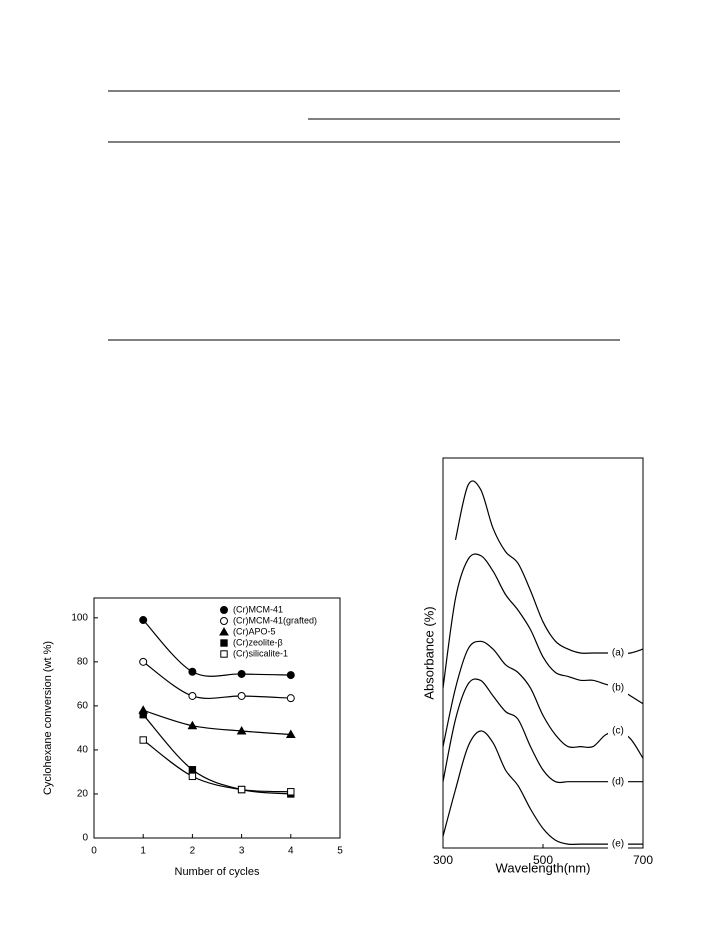 The image size is (724, 949). Describe the element at coordinates (291, 851) in the screenshot. I see `x-tick-label: 4` at that location.